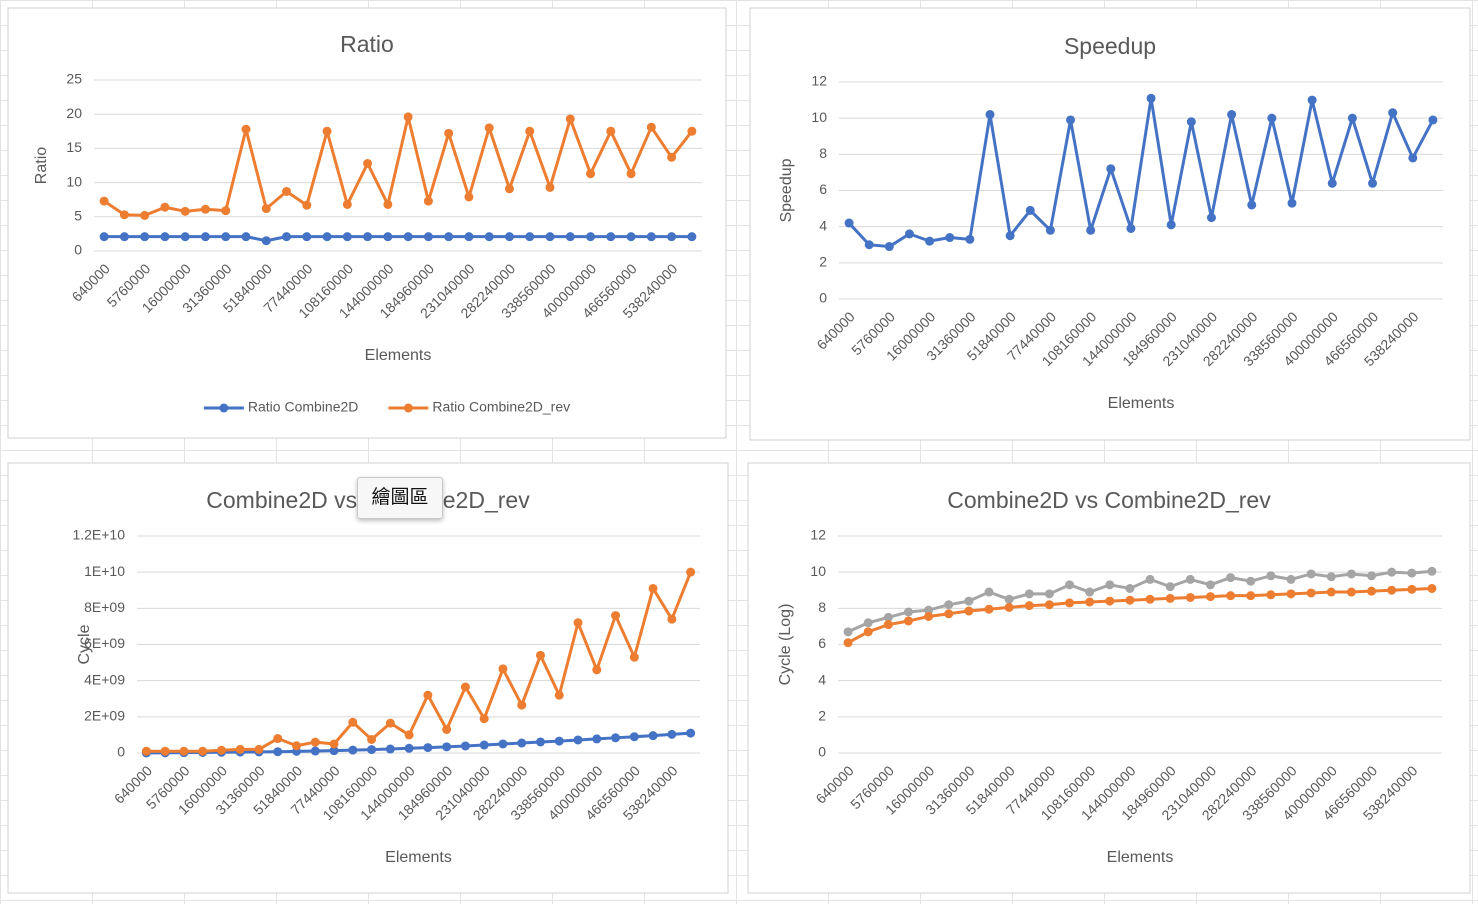 The height and width of the screenshot is (904, 1478). What do you see at coordinates (823, 262) in the screenshot?
I see `y-tick-label: 2` at bounding box center [823, 262].